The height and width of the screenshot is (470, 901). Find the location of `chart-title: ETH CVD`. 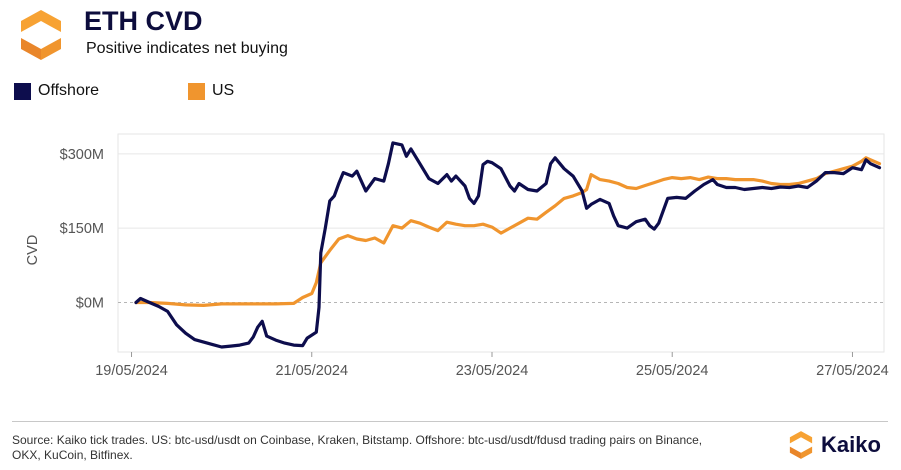

chart-title: ETH CVD is located at coordinates (143, 21).